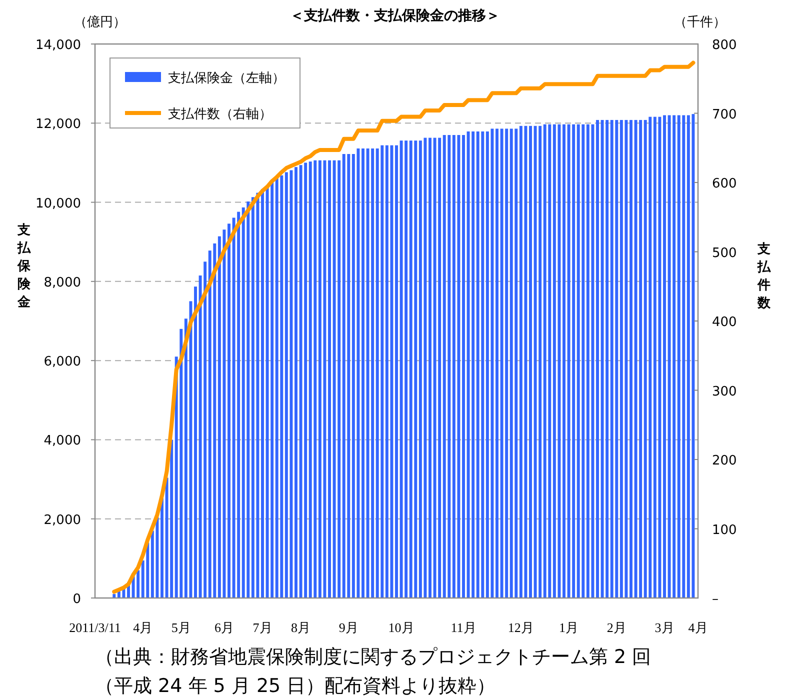  Describe the element at coordinates (521, 627) in the screenshot. I see `x-tick-label: 12月` at that location.